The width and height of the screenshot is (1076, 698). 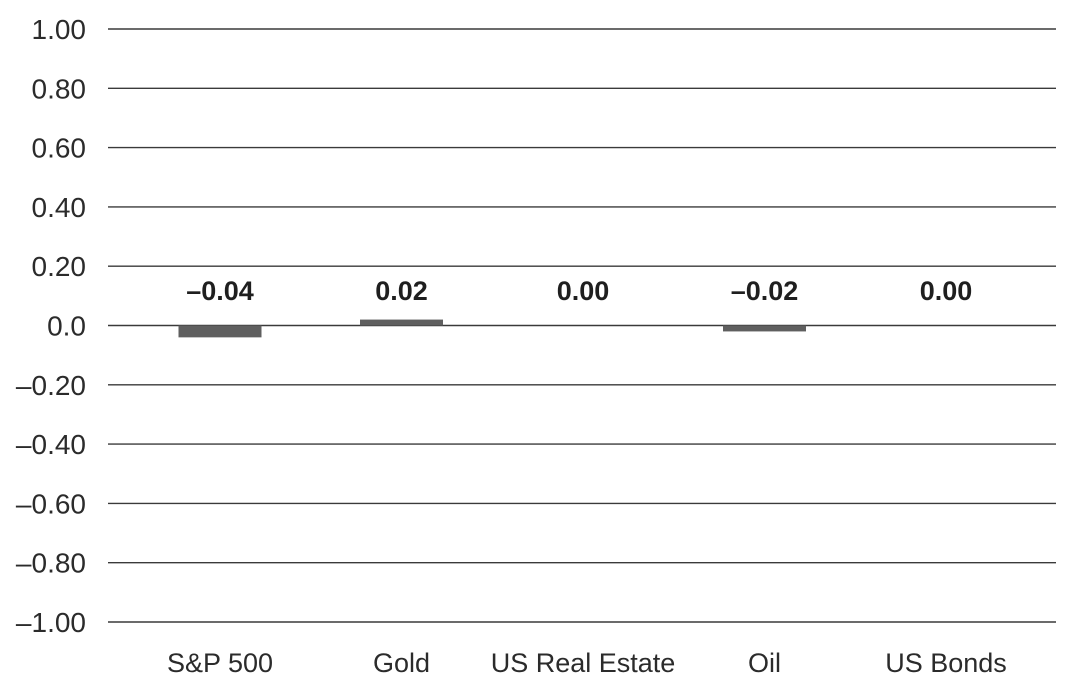 What do you see at coordinates (66, 326) in the screenshot?
I see `y-tick-label: 0.0` at bounding box center [66, 326].